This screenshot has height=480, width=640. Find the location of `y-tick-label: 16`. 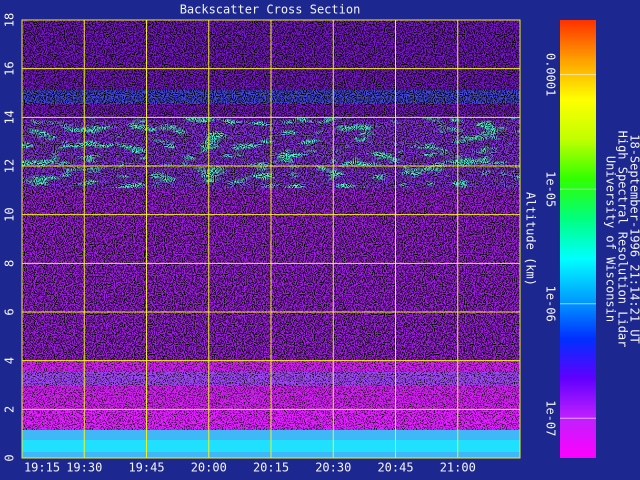

y-tick-label: 16 is located at coordinates (10, 68).